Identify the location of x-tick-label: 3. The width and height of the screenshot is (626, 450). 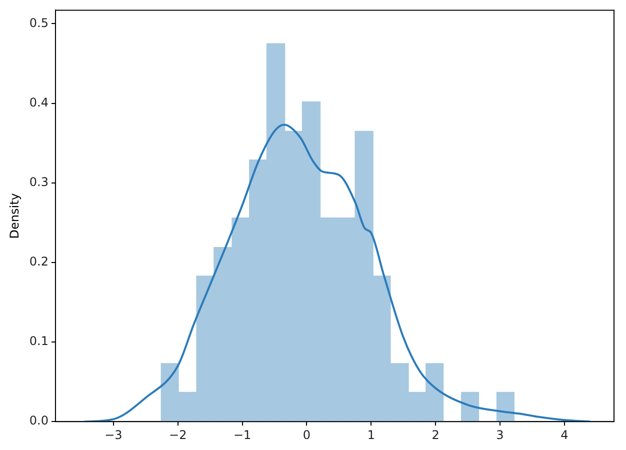
(500, 435).